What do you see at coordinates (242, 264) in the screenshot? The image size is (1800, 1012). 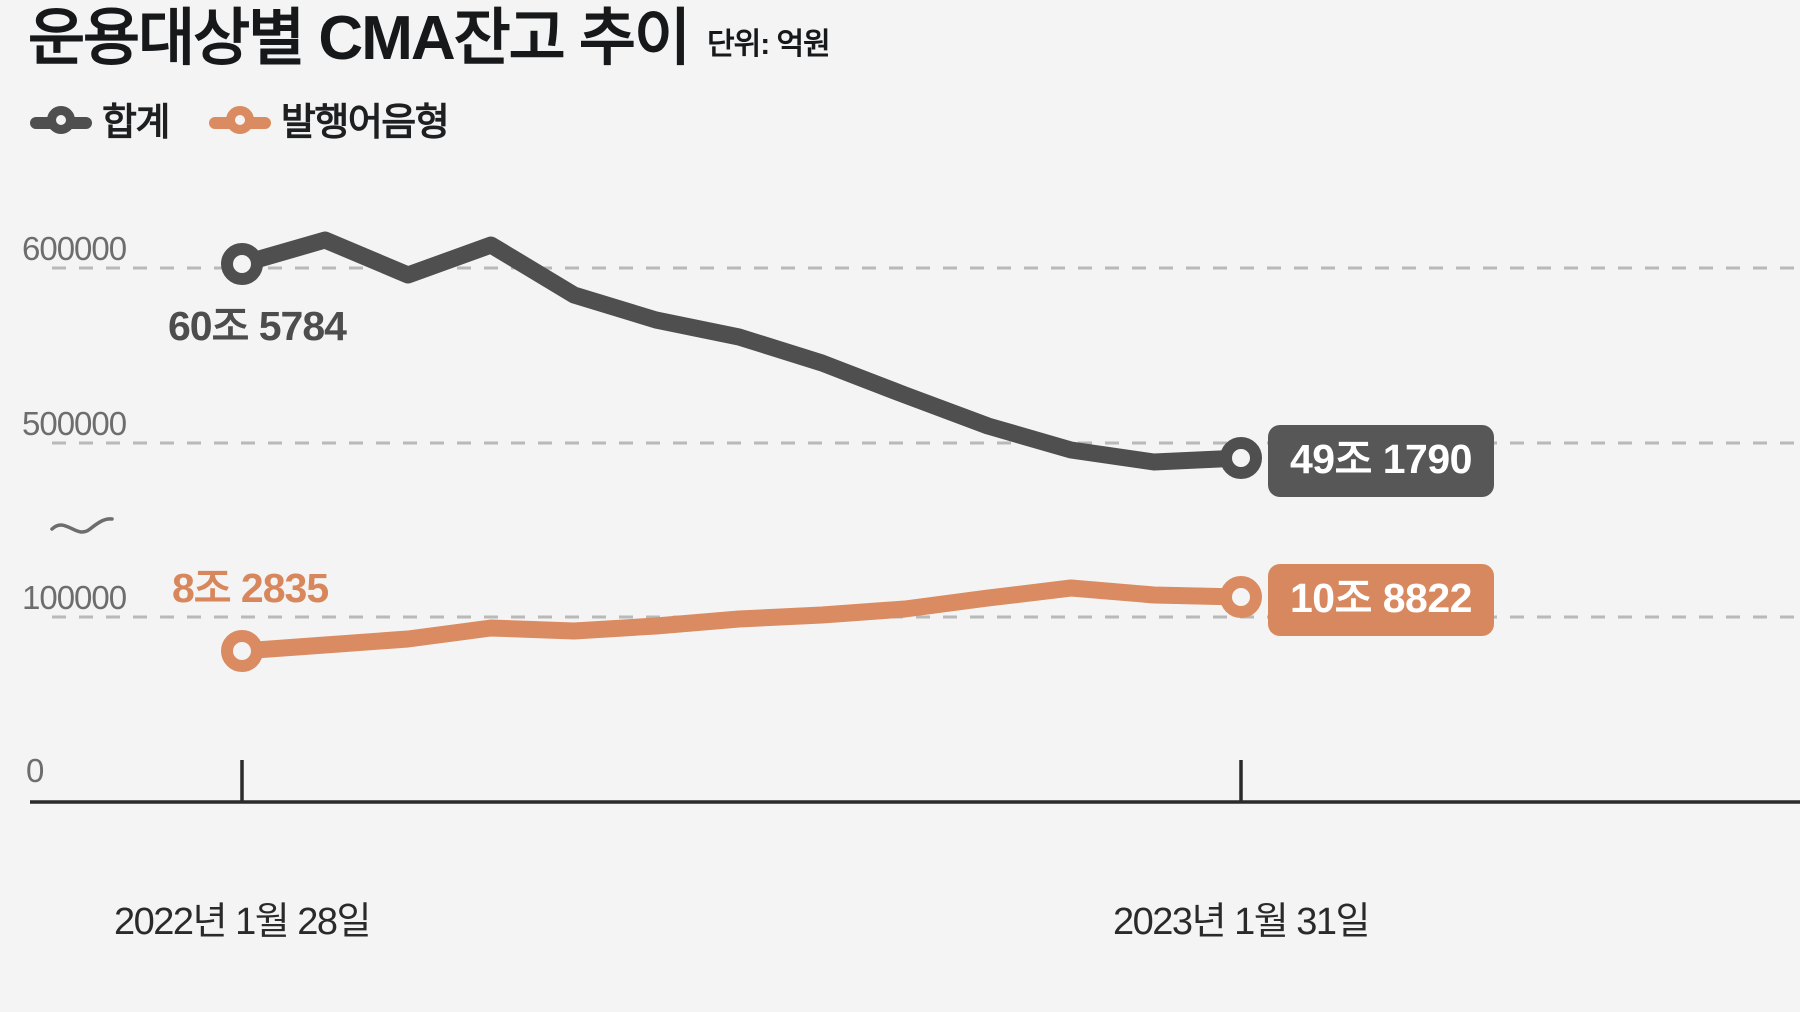 I see `marker-total-start` at bounding box center [242, 264].